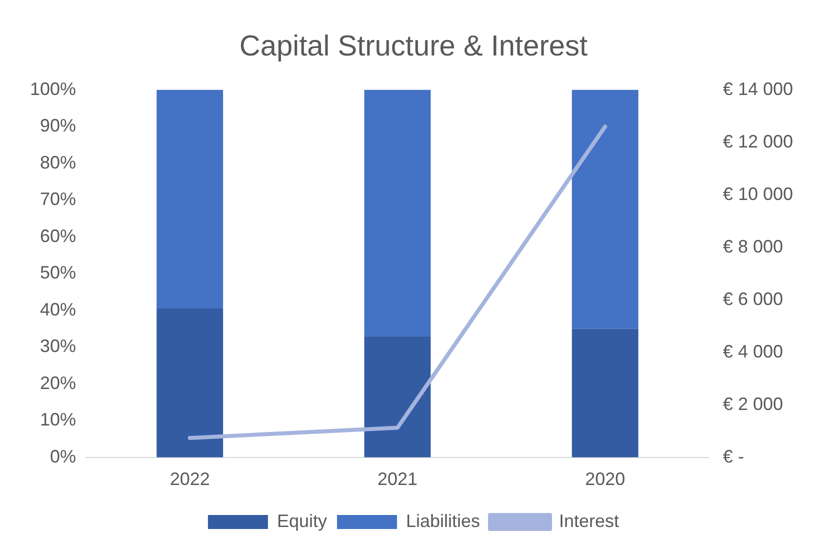 This screenshot has height=546, width=827. I want to click on y-tick-label: 70%, so click(58, 199).